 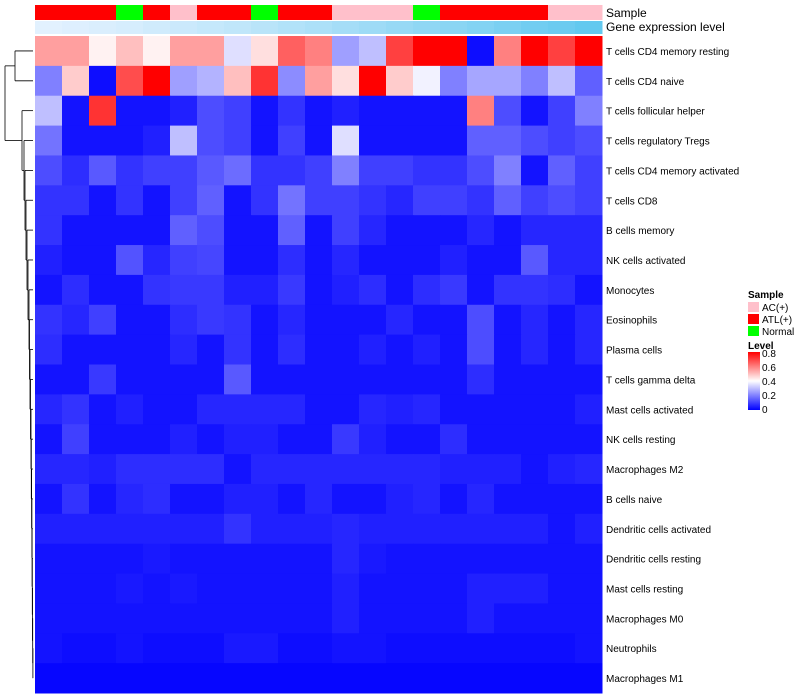 What do you see at coordinates (655, 112) in the screenshot?
I see `row-label: T cells follicular helper` at bounding box center [655, 112].